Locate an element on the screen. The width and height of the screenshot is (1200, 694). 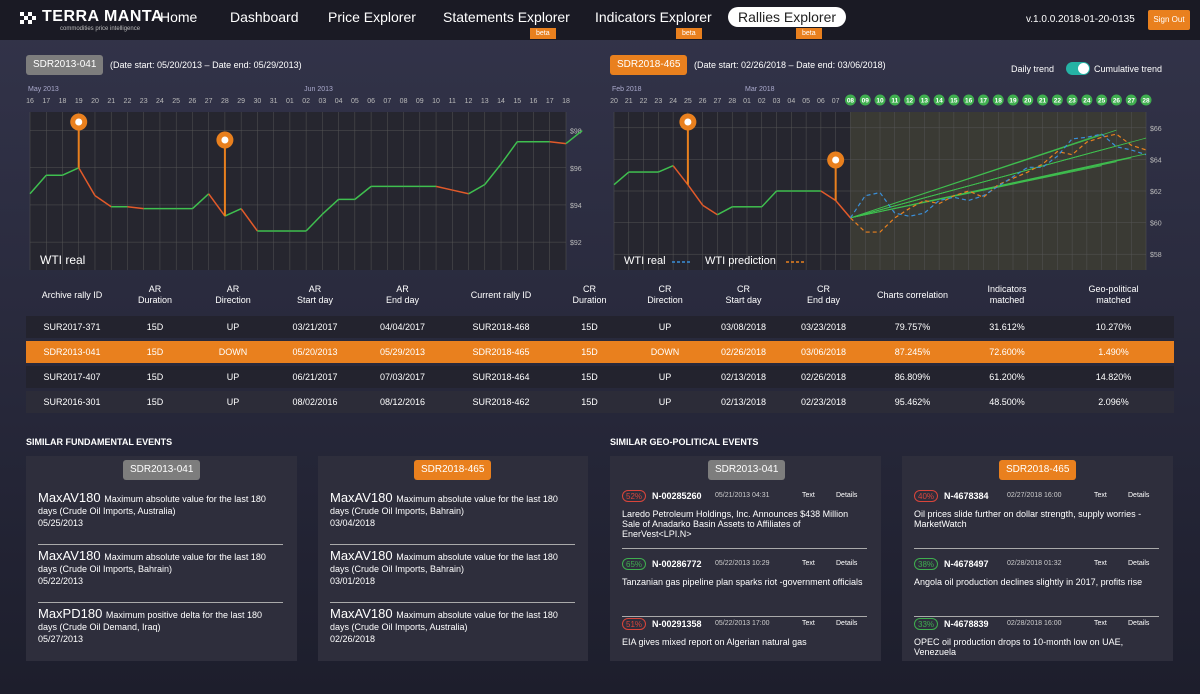
x-tick-label: 08 is located at coordinates (404, 101).